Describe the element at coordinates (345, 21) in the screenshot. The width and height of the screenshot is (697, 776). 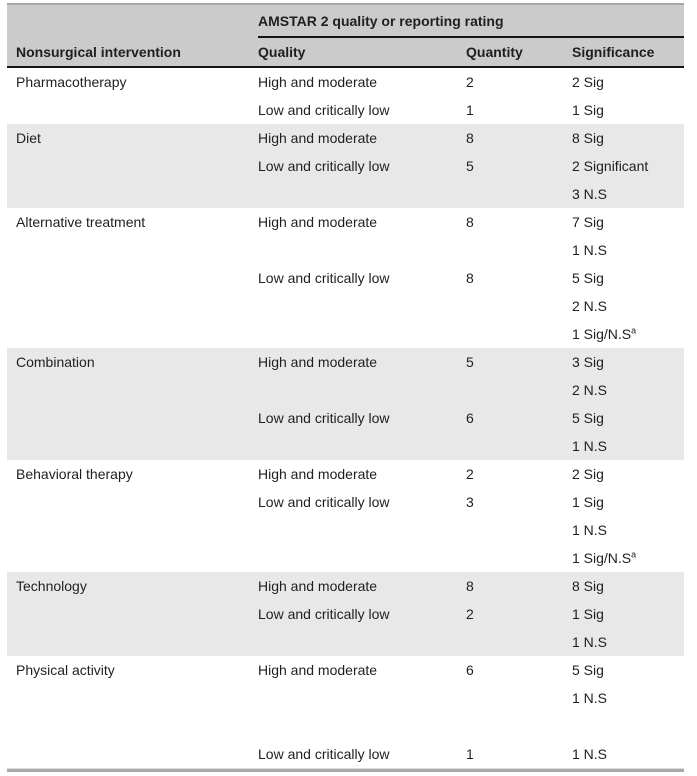
I see `span-header-row: AMSTAR 2 quality or reporting rating` at that location.